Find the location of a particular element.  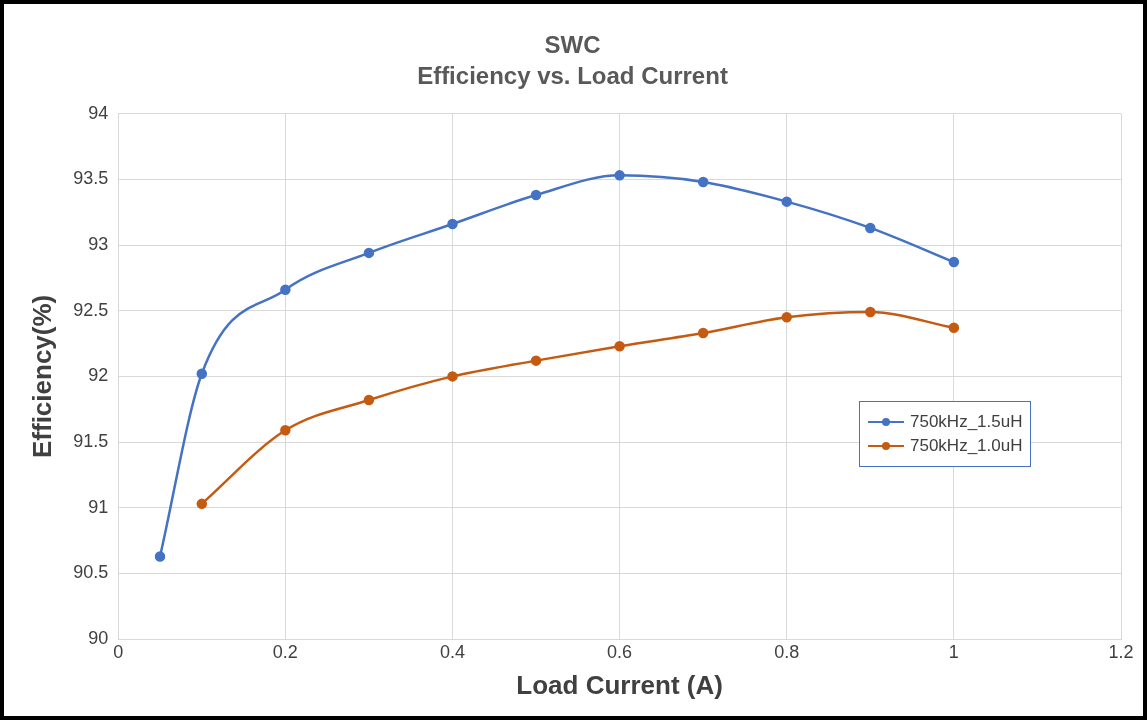

y-tick-label: 91.5 is located at coordinates (91, 441).